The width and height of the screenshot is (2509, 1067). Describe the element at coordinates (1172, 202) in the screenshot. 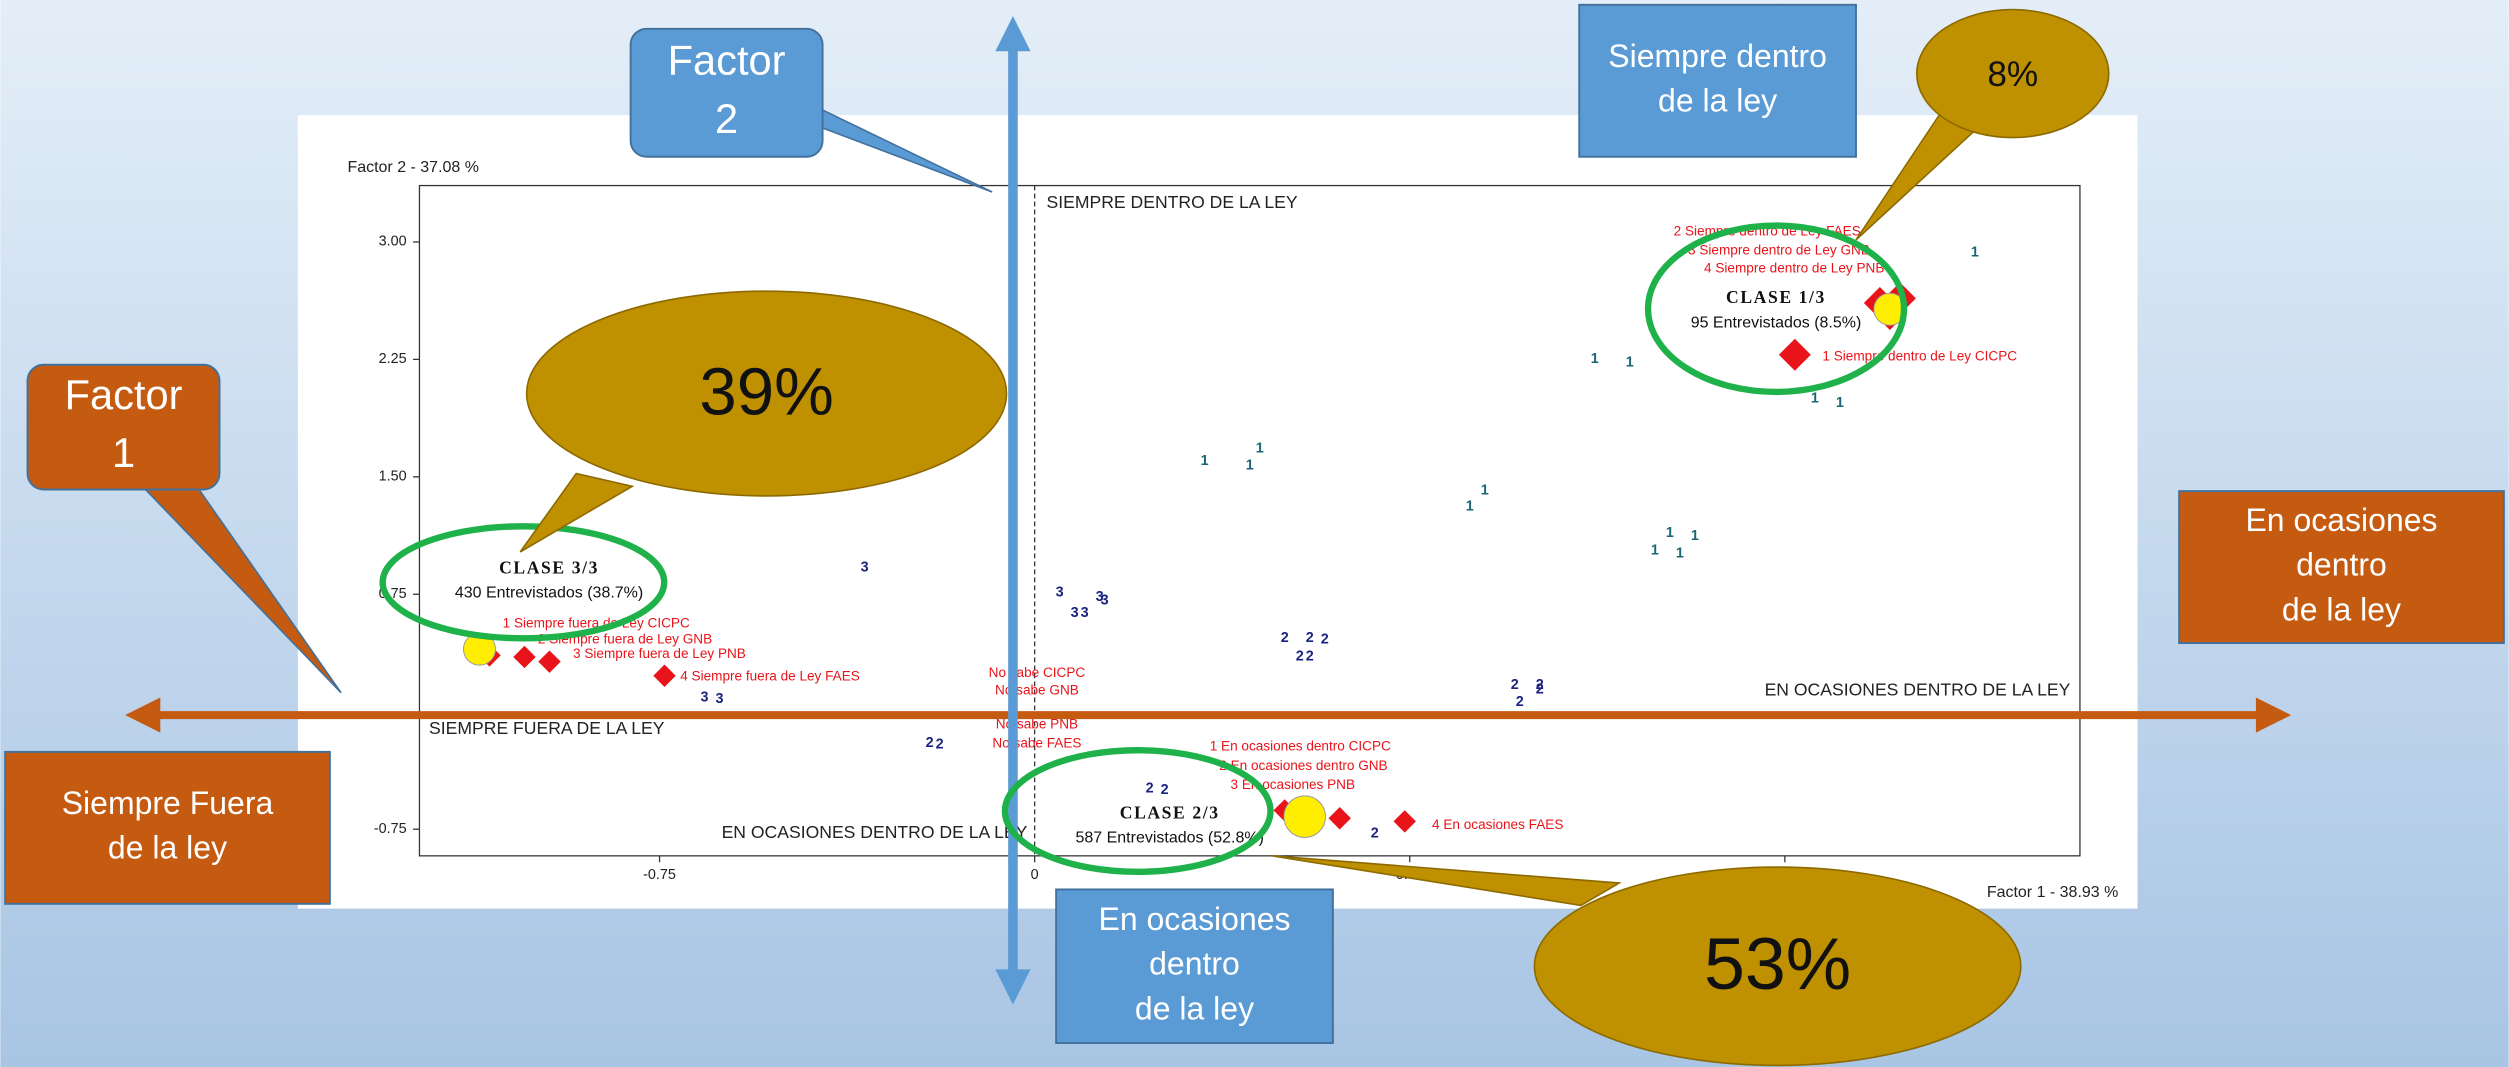

I see `quadrant-label: SIEMPRE DENTRO DE LA LEY` at that location.